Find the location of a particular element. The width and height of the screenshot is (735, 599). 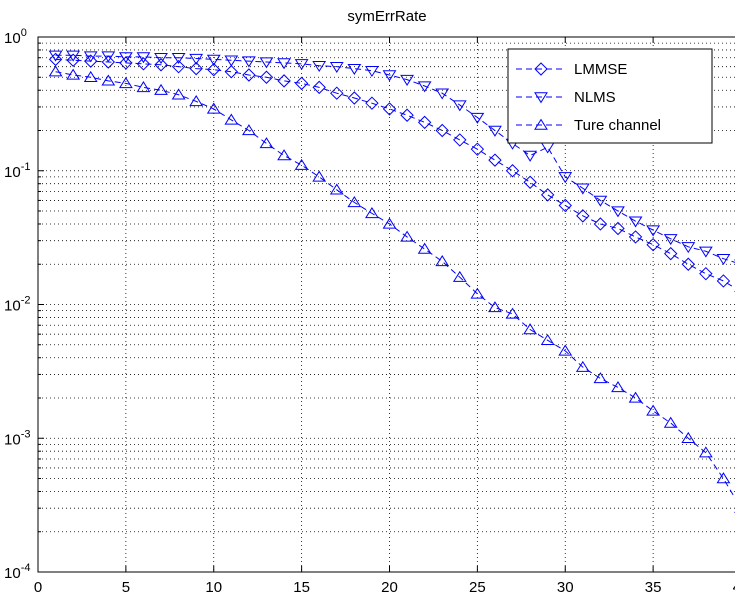

x-tick-label: 15 is located at coordinates (301, 587).